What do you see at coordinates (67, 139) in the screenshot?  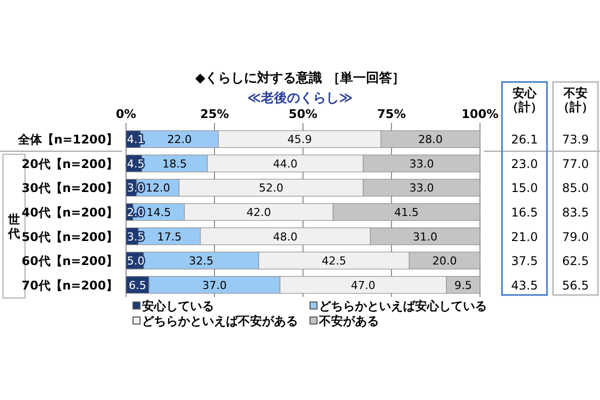 I see `y-tick-label: 全体【n=1200】` at bounding box center [67, 139].